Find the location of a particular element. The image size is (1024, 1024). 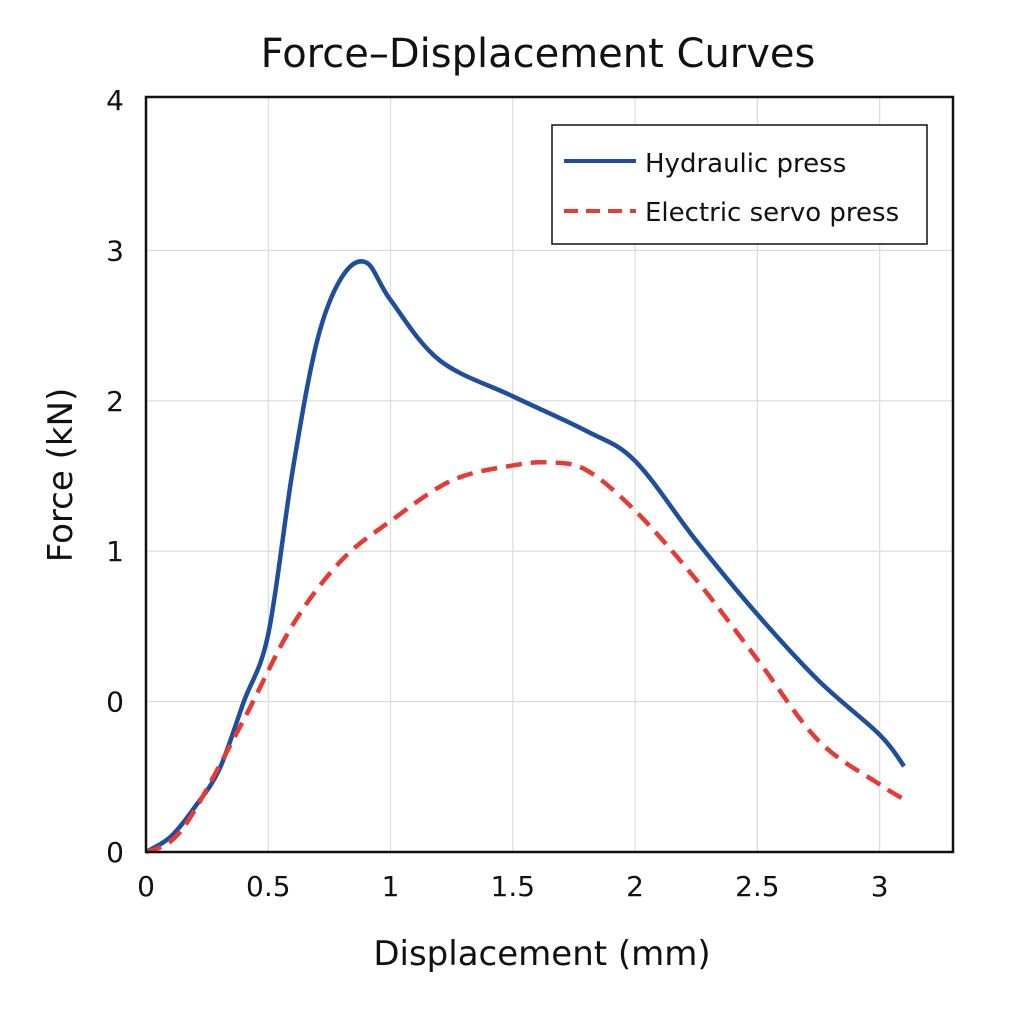

x-ticks: 0 0.5 1 1.5 2 2.5 3 is located at coordinates (512, 886).